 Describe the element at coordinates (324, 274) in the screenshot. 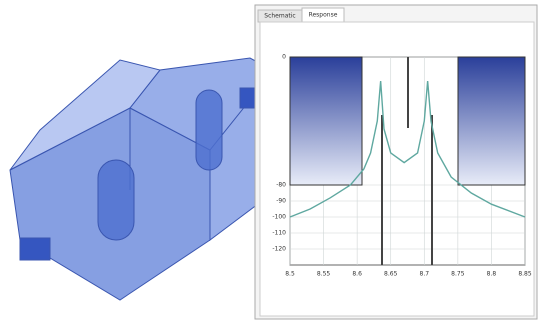

I see `x-tick-label: 8.55` at that location.